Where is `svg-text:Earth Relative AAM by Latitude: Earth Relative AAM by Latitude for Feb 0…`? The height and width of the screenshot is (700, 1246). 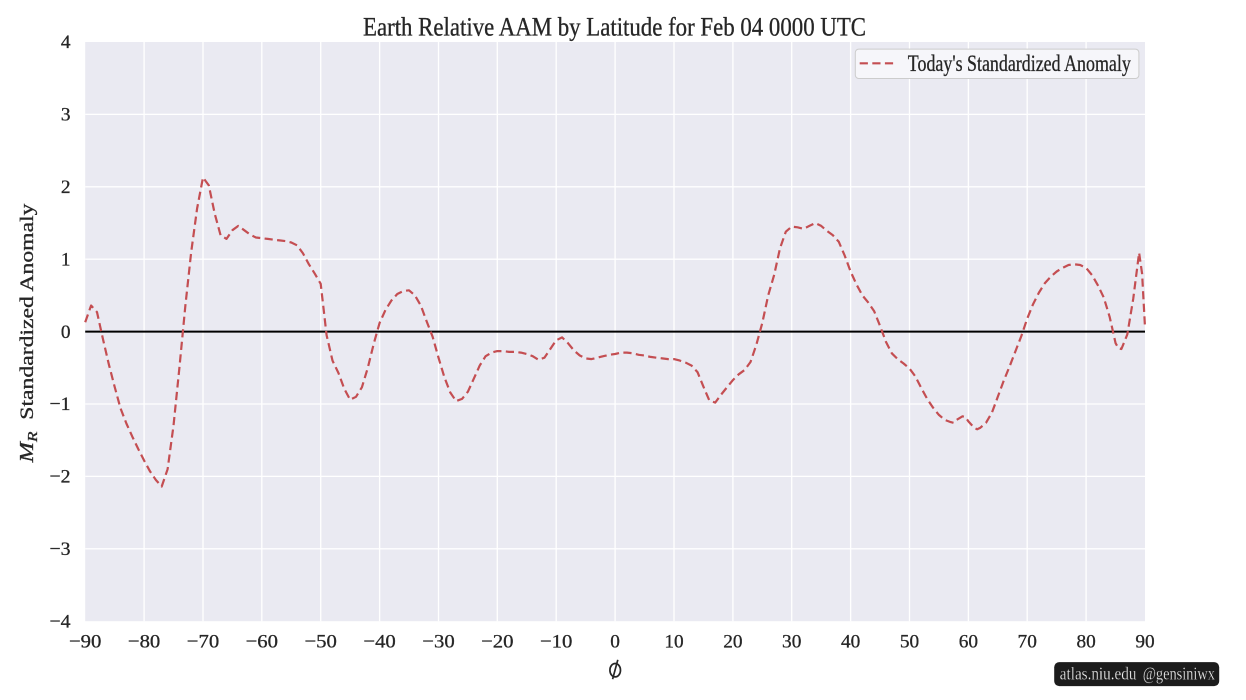
svg-text:Earth Relative AAM by Latitude: Earth Relative AAM by Latitude for Feb 0… is located at coordinates (614, 26).